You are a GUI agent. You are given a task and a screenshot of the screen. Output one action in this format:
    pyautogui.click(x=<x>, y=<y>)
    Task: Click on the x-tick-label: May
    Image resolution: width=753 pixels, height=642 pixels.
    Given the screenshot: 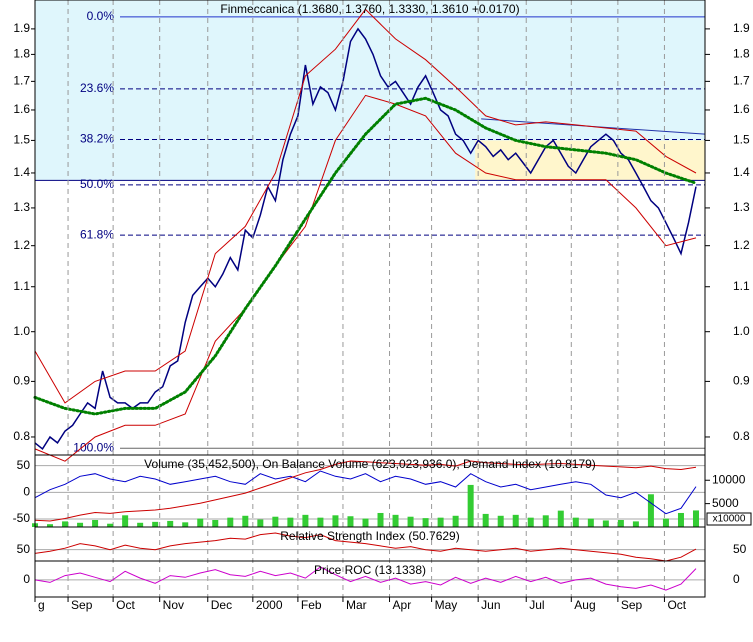 What is the action you would take?
    pyautogui.click(x=446, y=605)
    